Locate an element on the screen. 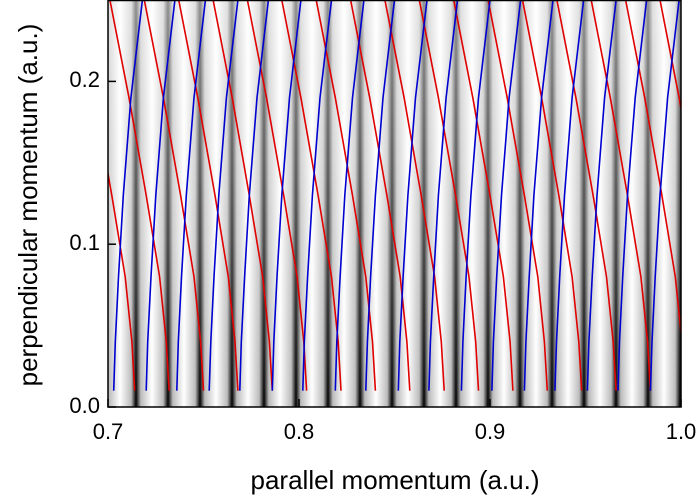 Image resolution: width=700 pixels, height=502 pixels. y-tick-label: 0.0 is located at coordinates (84, 405).